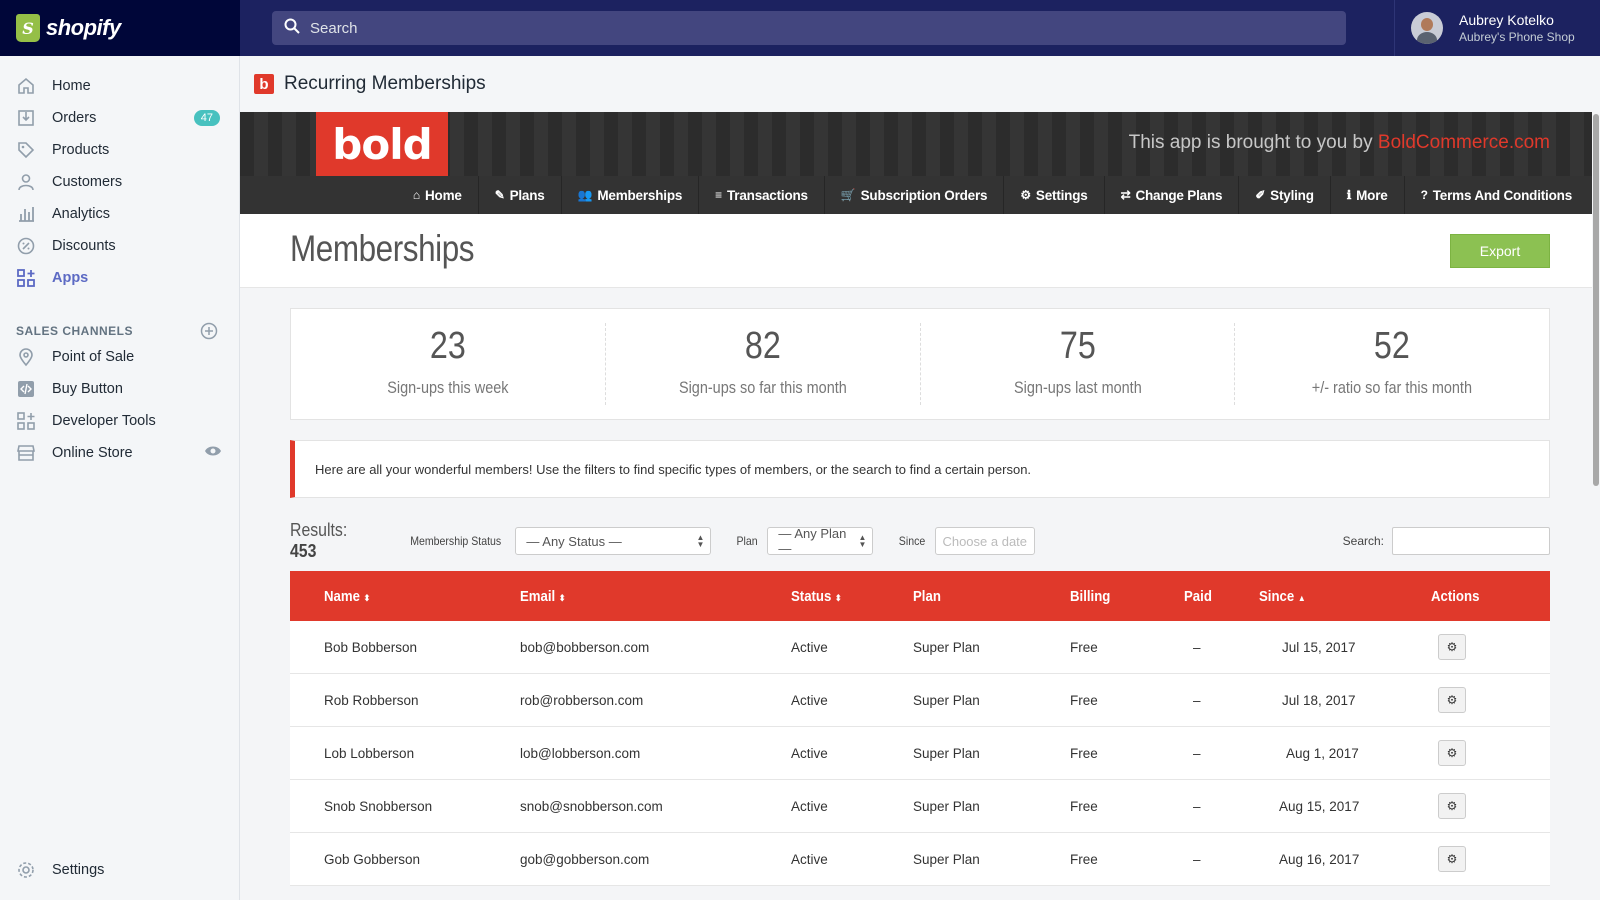 This screenshot has height=900, width=1600. What do you see at coordinates (120, 214) in the screenshot?
I see `sidebar-item-analytics: Analytics` at bounding box center [120, 214].